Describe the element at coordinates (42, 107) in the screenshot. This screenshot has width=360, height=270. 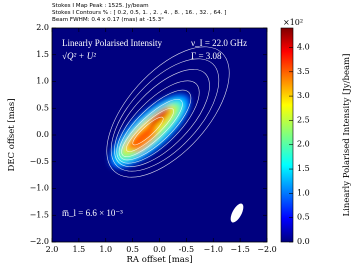
I see `y-tick-label: 0.5` at that location.